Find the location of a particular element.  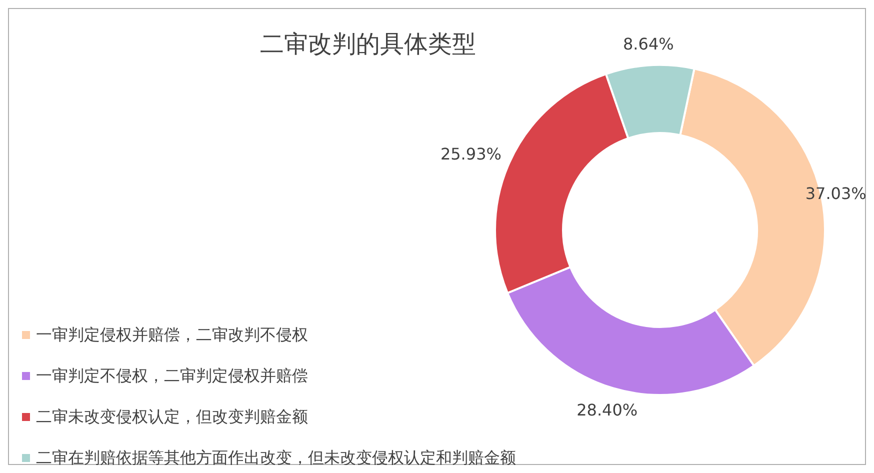

legend-label: 一审判定不侵权，二审判定侵权并赔偿 is located at coordinates (172, 375).